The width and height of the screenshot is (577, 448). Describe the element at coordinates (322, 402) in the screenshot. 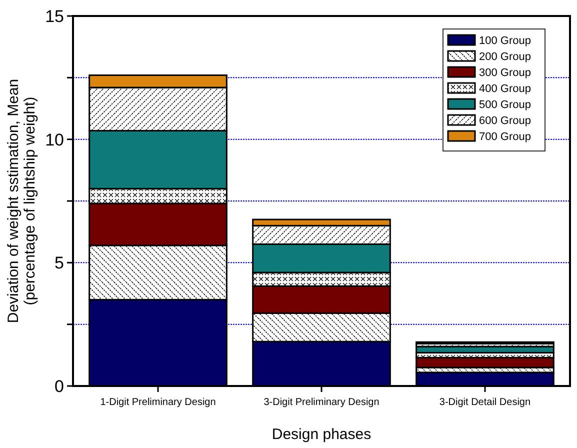

I see `x-tick-label: 3-Digit Preliminary Design` at that location.